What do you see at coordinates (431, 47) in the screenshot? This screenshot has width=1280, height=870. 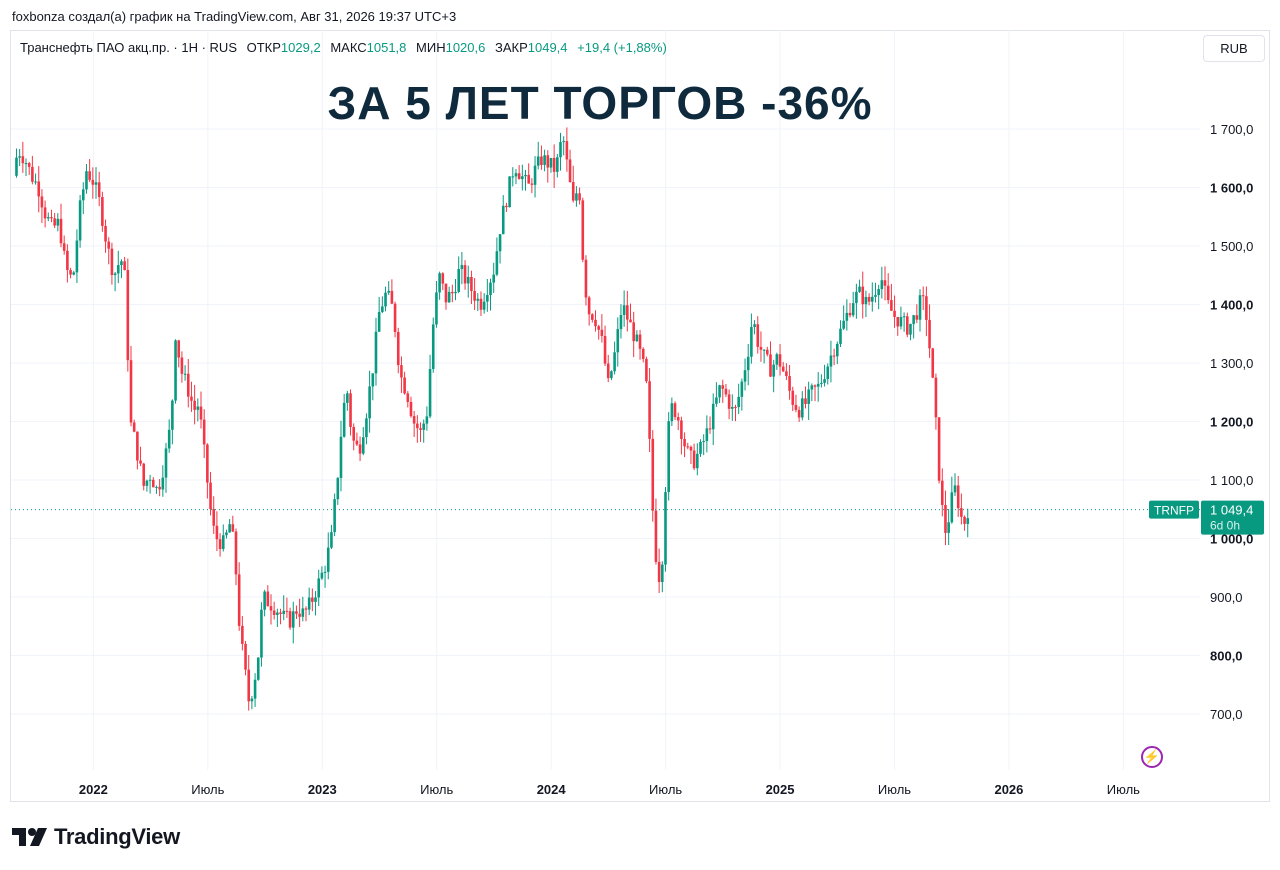 I see `low-label: МИН` at bounding box center [431, 47].